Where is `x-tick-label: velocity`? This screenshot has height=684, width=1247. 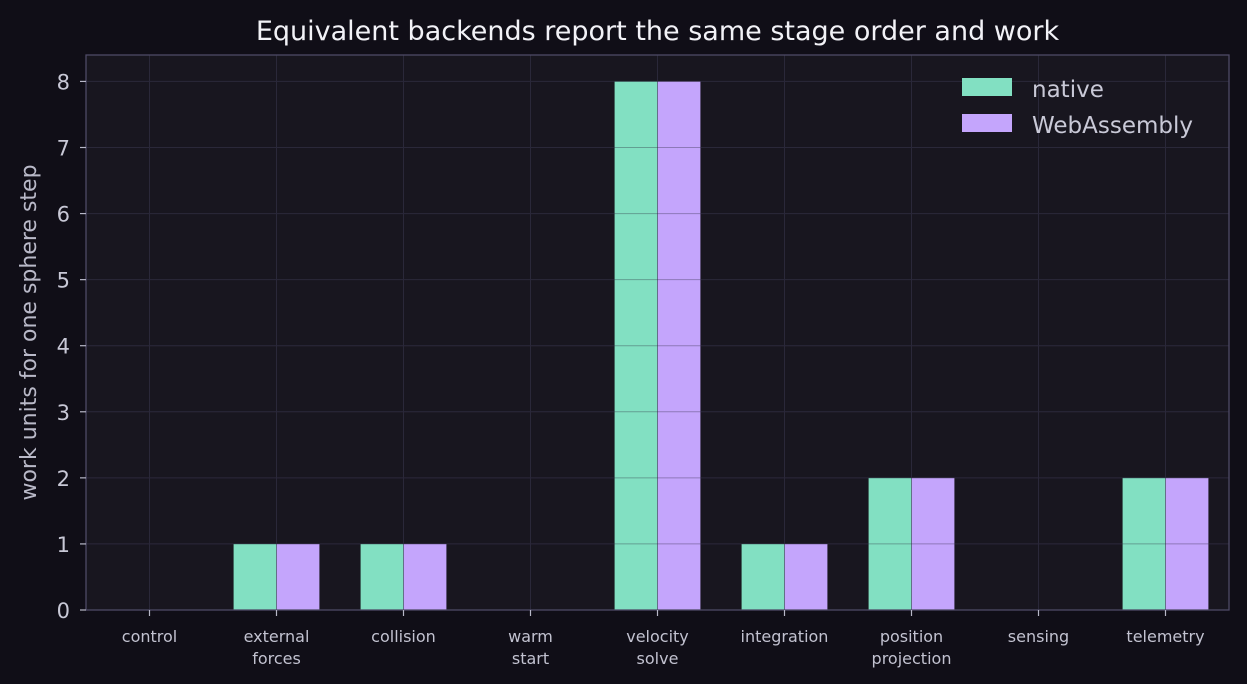 x-tick-label: velocity is located at coordinates (657, 636).